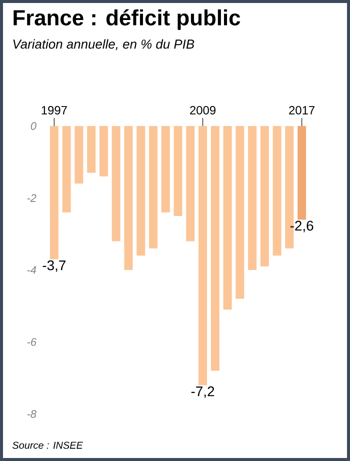 This screenshot has height=461, width=350. What do you see at coordinates (31, 414) in the screenshot?
I see `y-tick-label: -8` at bounding box center [31, 414].